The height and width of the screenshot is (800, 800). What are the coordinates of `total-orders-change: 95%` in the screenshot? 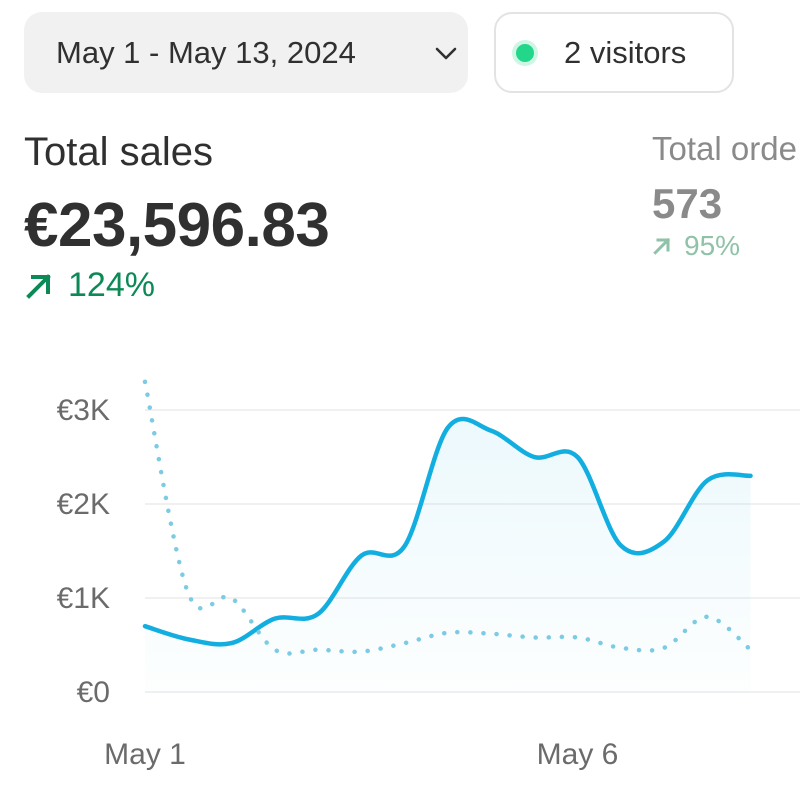 It's located at (696, 246).